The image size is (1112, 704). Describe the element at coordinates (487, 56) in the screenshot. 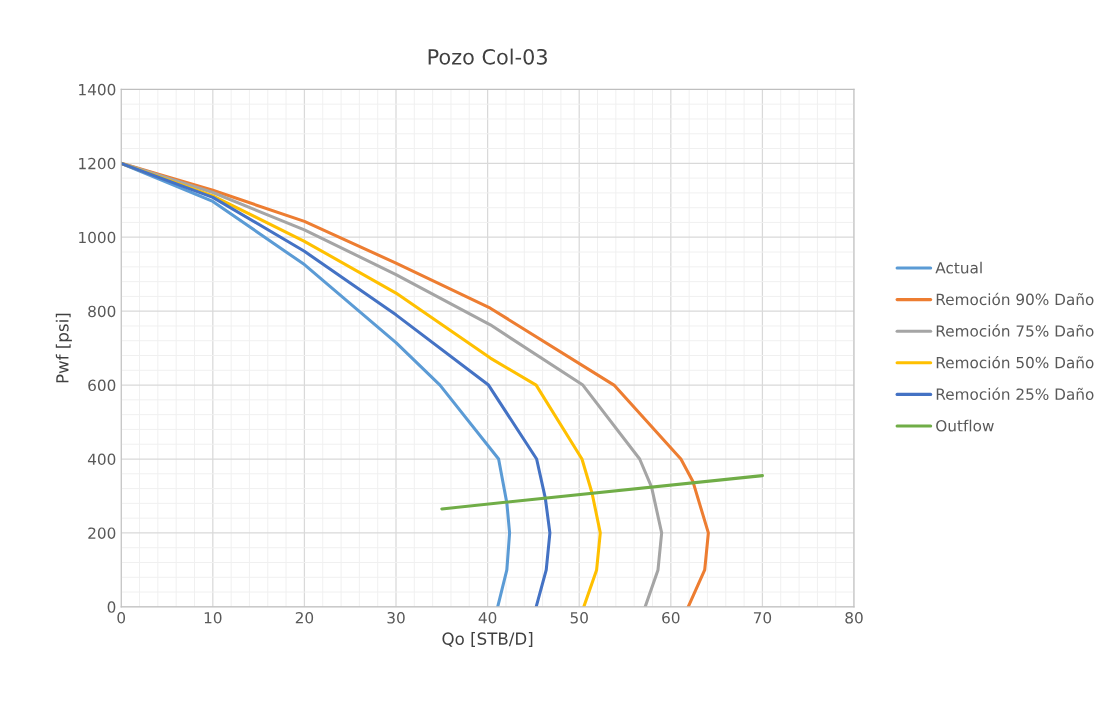

I see `chart-title: Pozo Col-03` at that location.